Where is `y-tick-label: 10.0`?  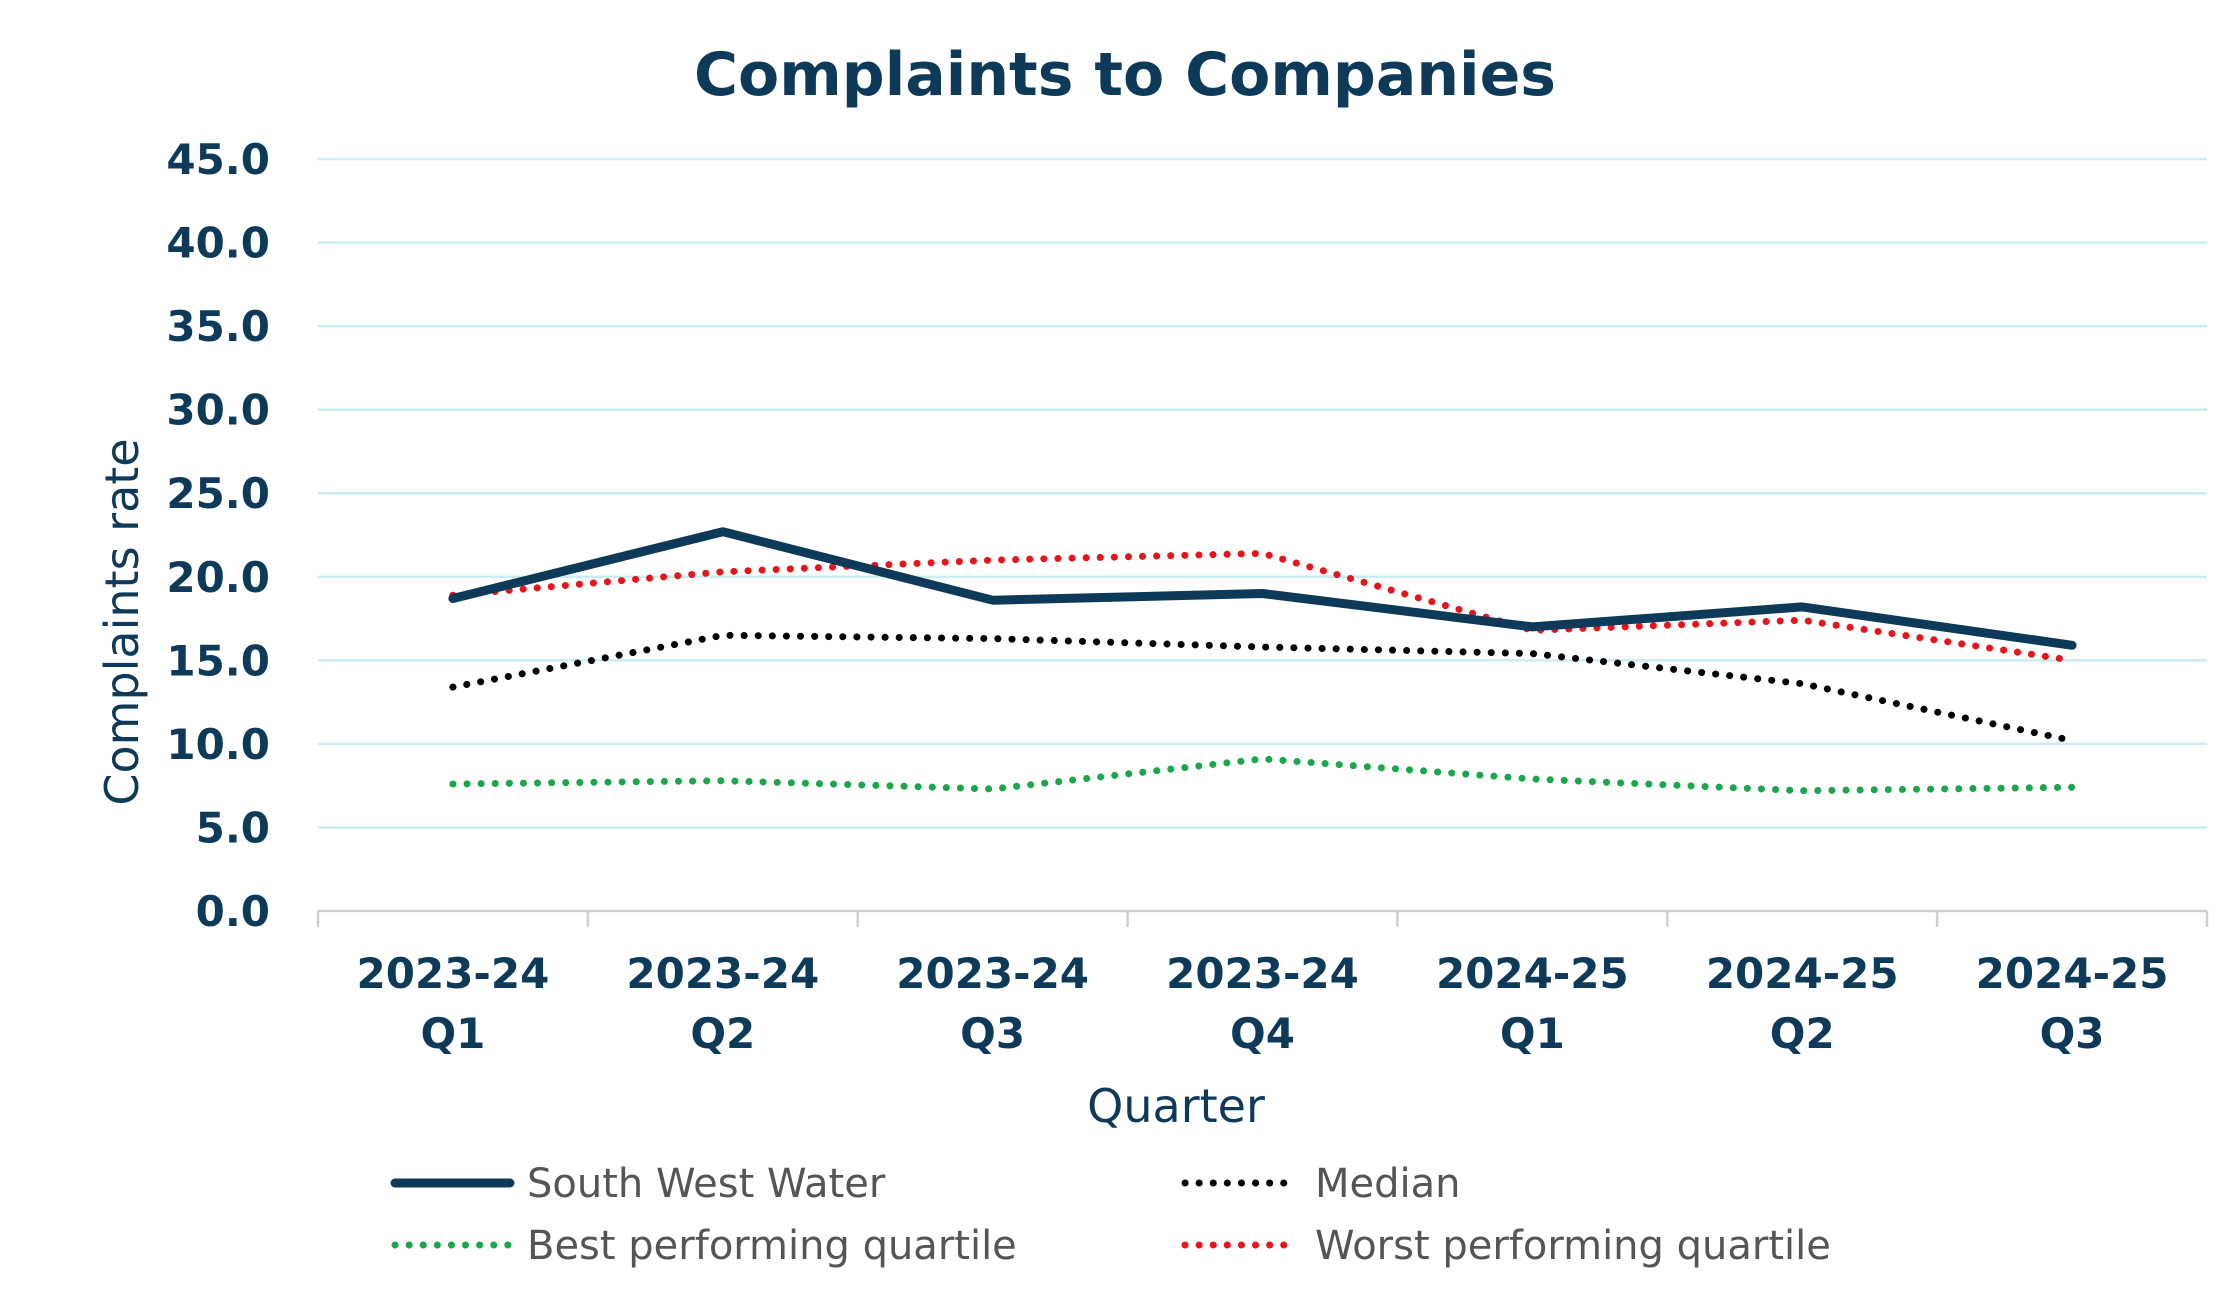 y-tick-label: 10.0 is located at coordinates (218, 744).